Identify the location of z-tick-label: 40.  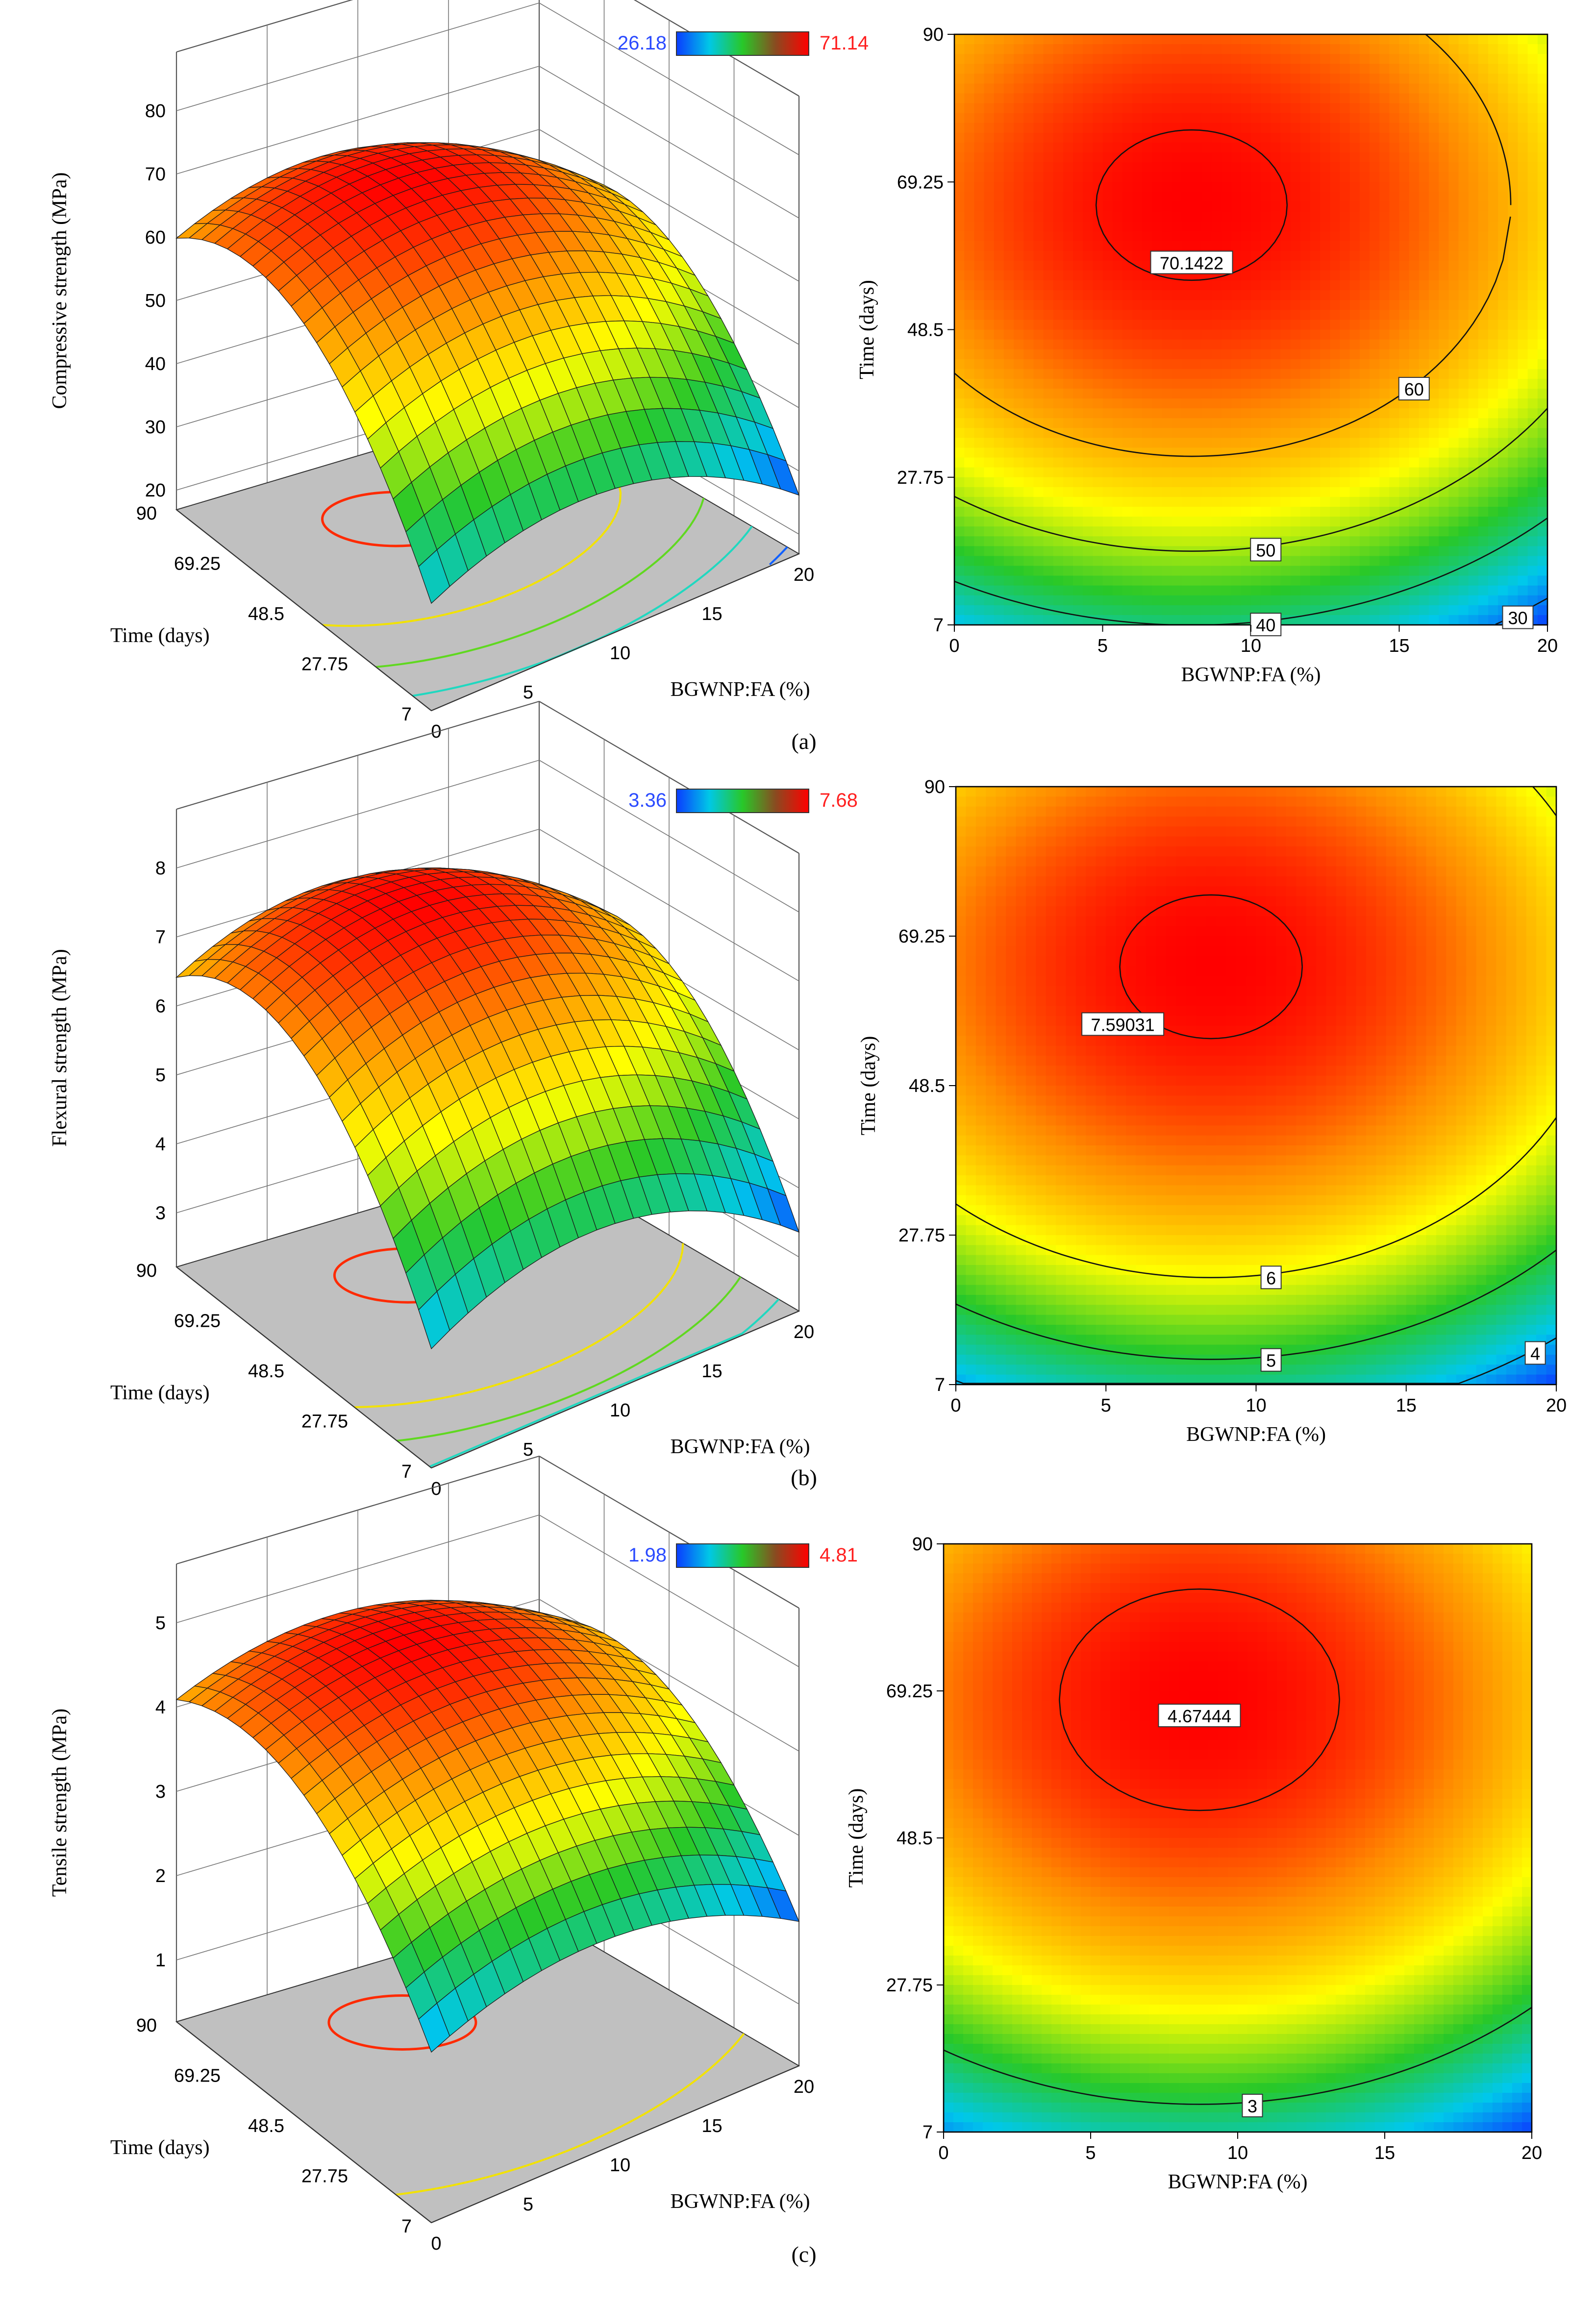
(155, 364).